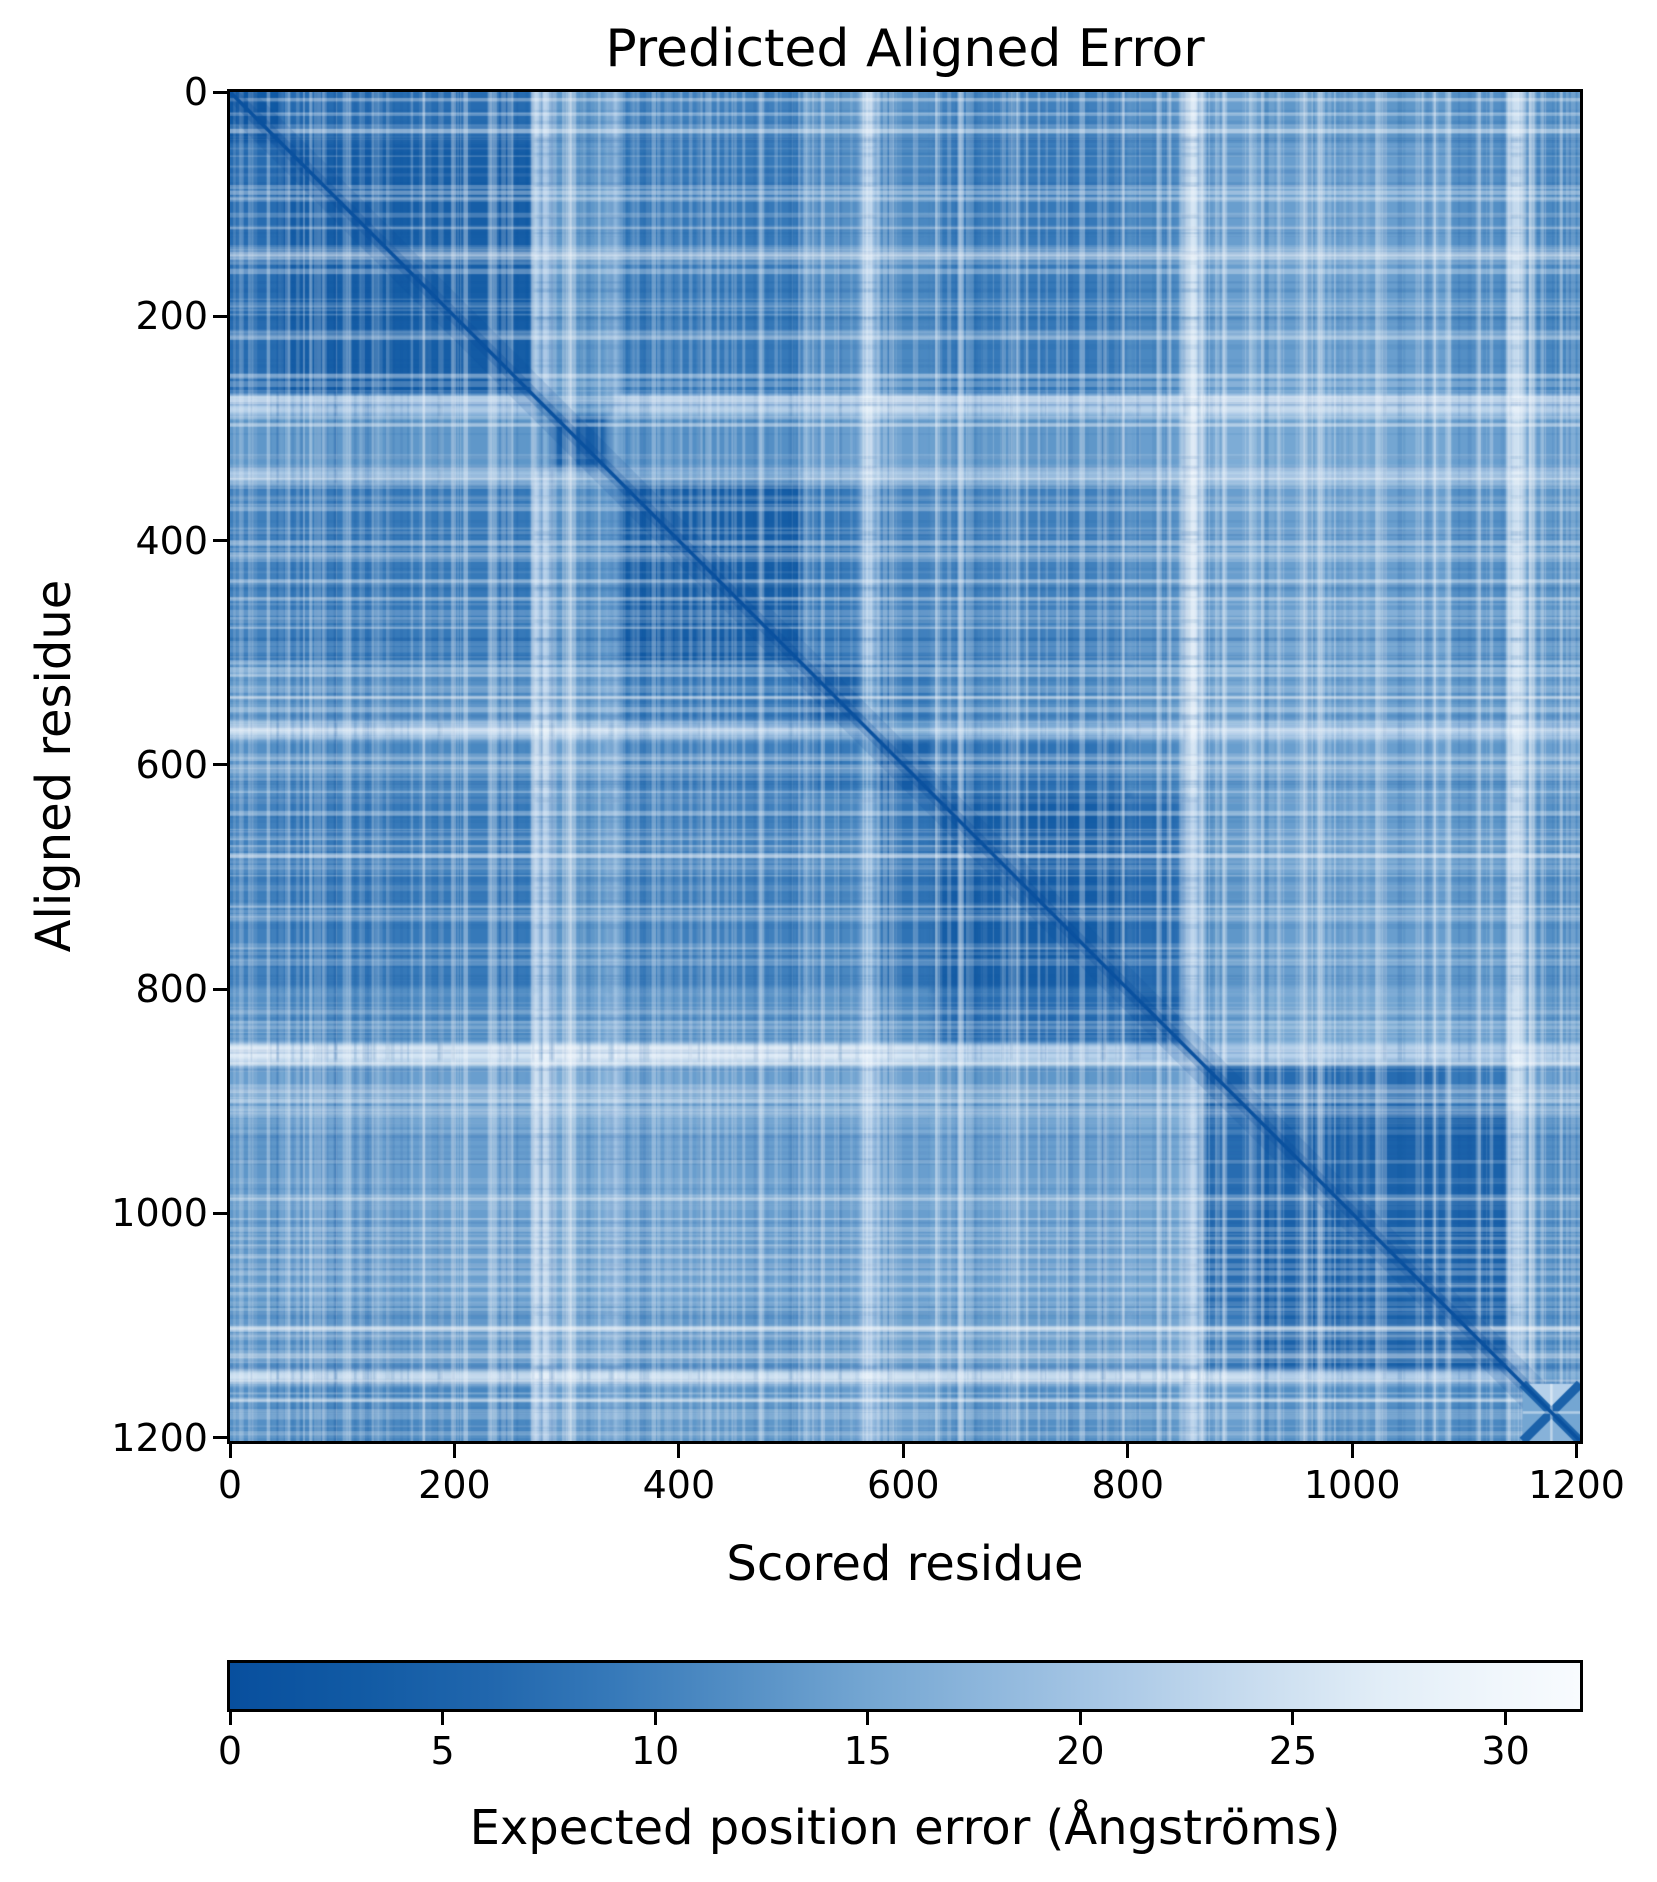  Describe the element at coordinates (1352, 1485) in the screenshot. I see `x-tick-label: 1000` at that location.